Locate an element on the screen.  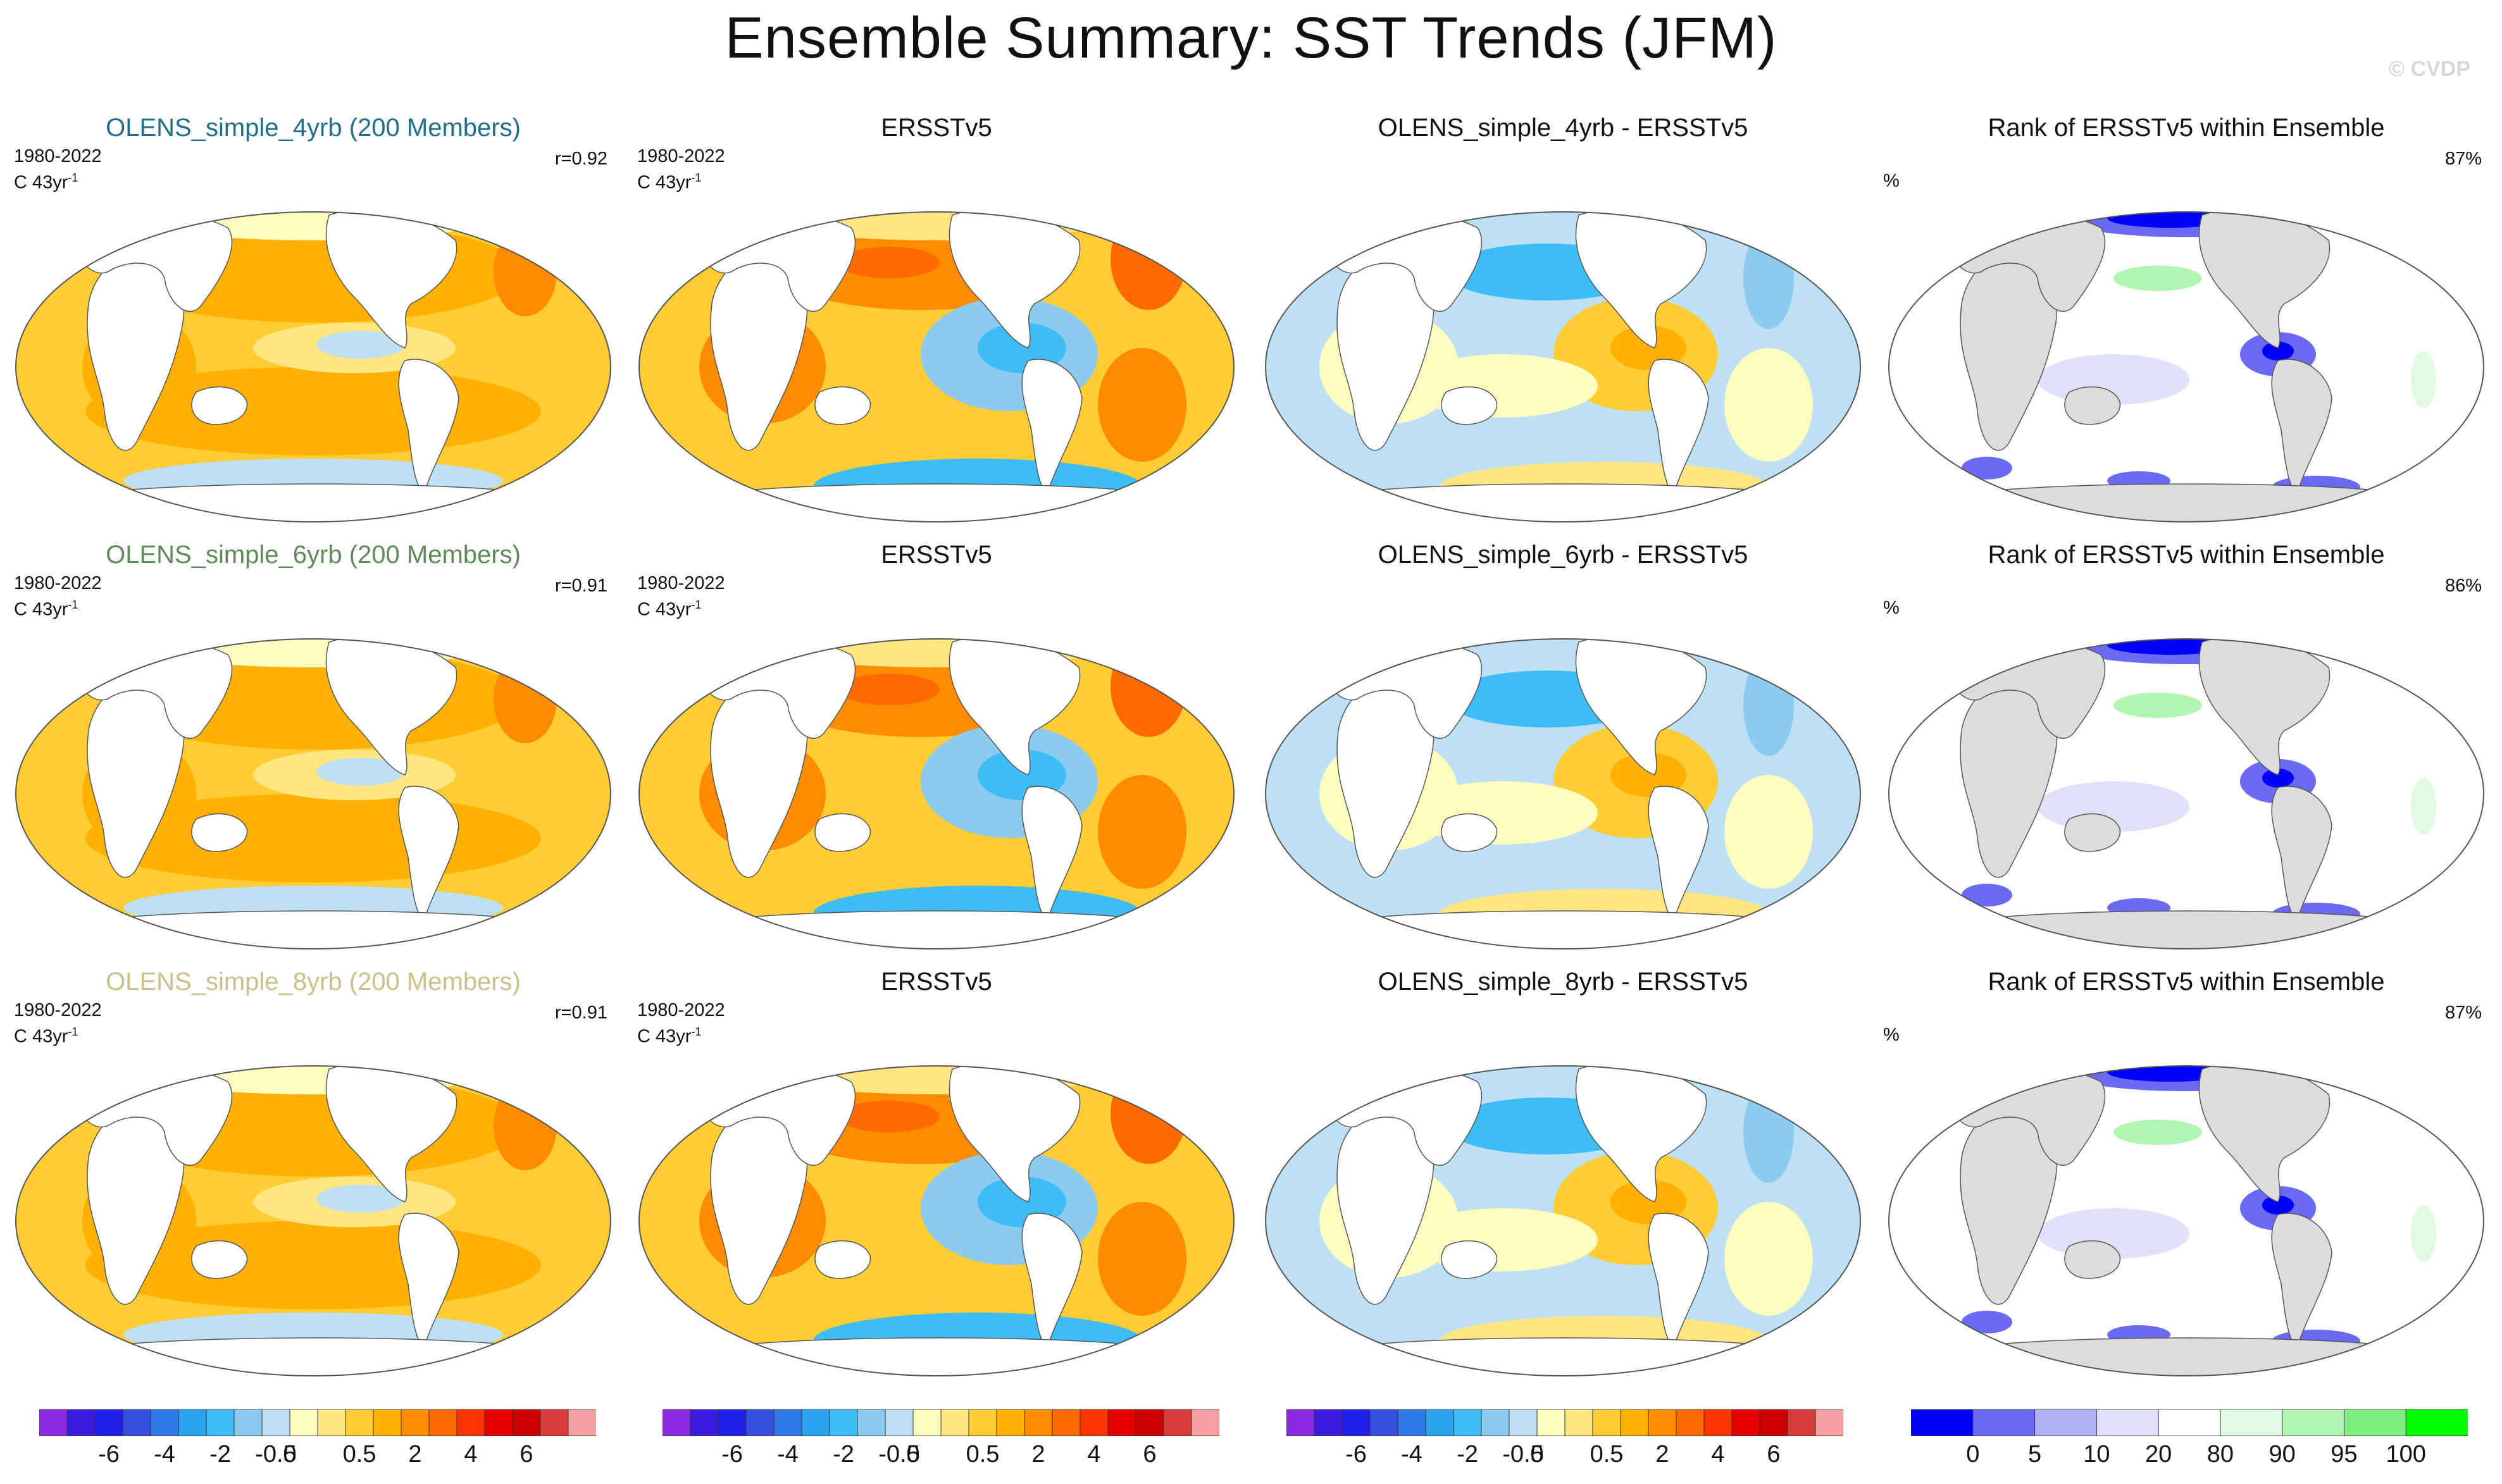
colorbar-tick-label: -2 is located at coordinates (220, 1454).